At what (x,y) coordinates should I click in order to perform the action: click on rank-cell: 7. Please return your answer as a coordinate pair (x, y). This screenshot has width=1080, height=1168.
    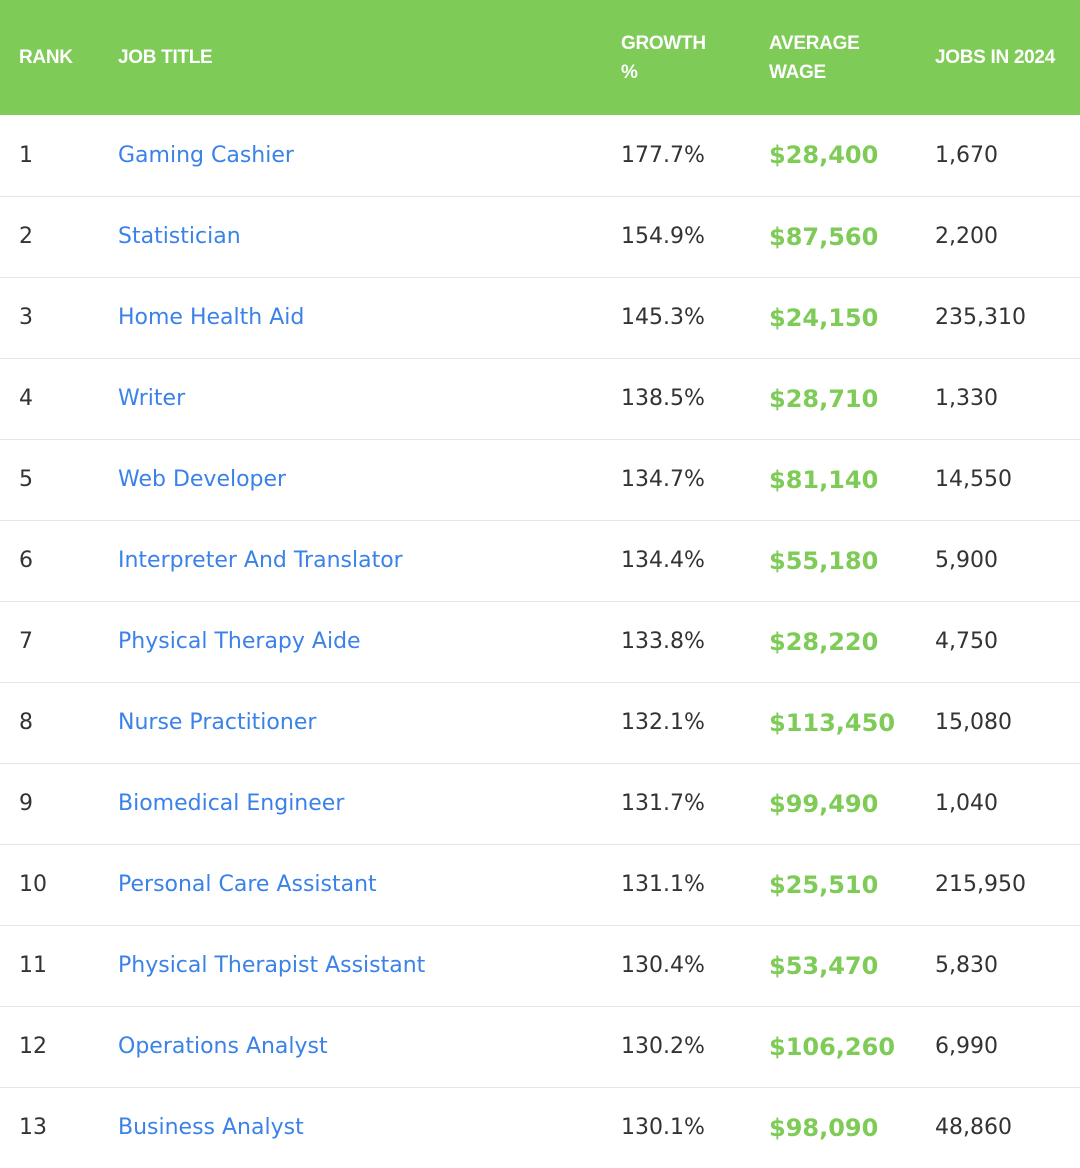
    Looking at the image, I should click on (26, 641).